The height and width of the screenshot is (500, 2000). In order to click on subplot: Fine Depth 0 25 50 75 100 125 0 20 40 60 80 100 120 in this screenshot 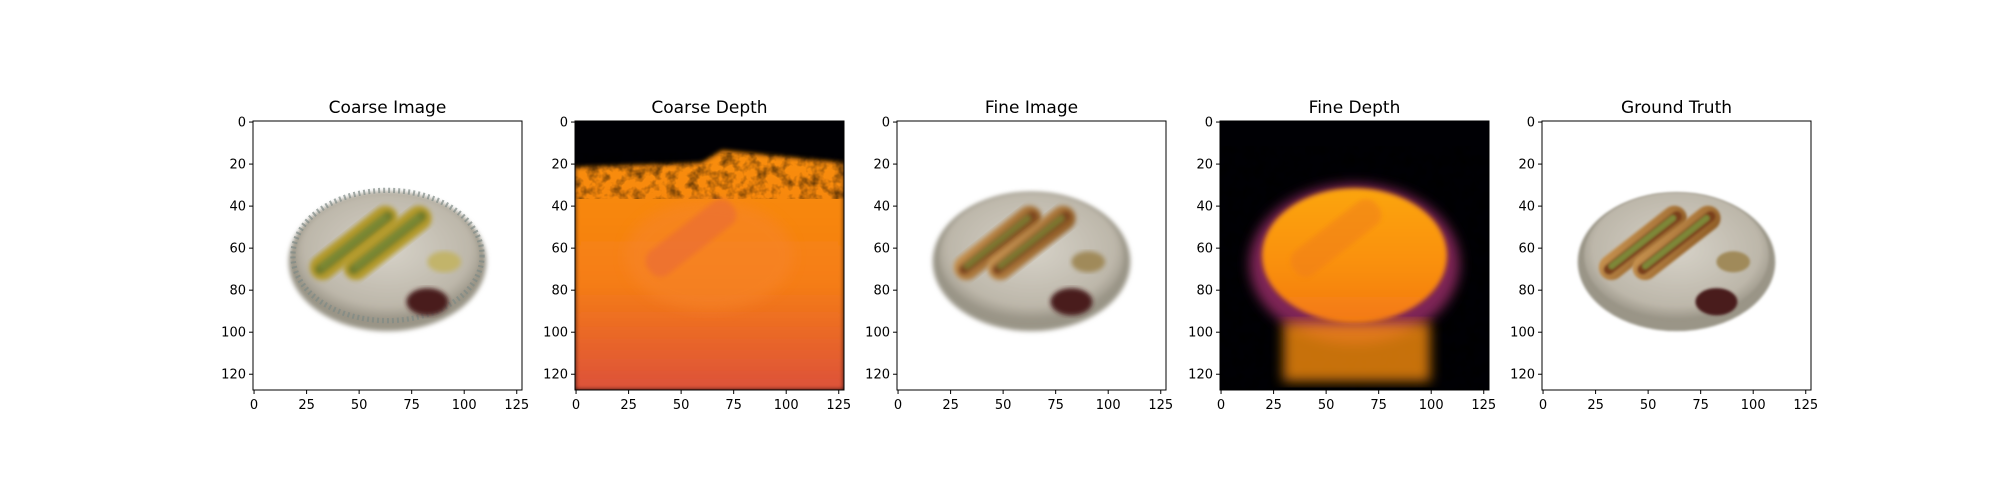, I will do `click(1342, 255)`.